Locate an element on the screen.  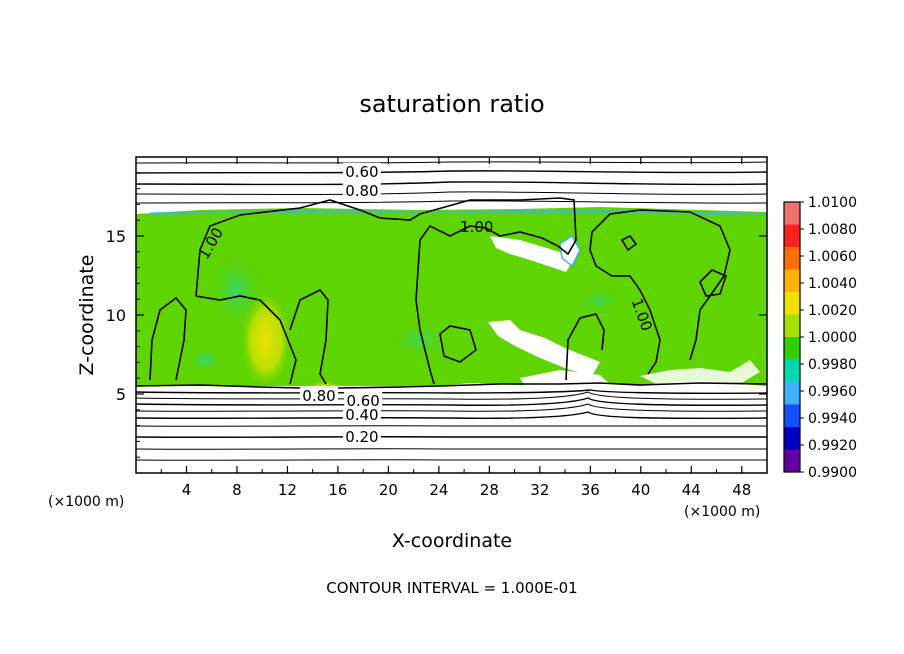
colorbar-label: 1.0040 is located at coordinates (832, 284).